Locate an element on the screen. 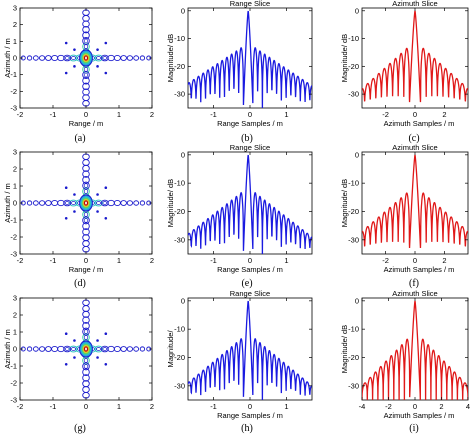 The width and height of the screenshot is (474, 440). y-tick-label: -10 is located at coordinates (179, 183).